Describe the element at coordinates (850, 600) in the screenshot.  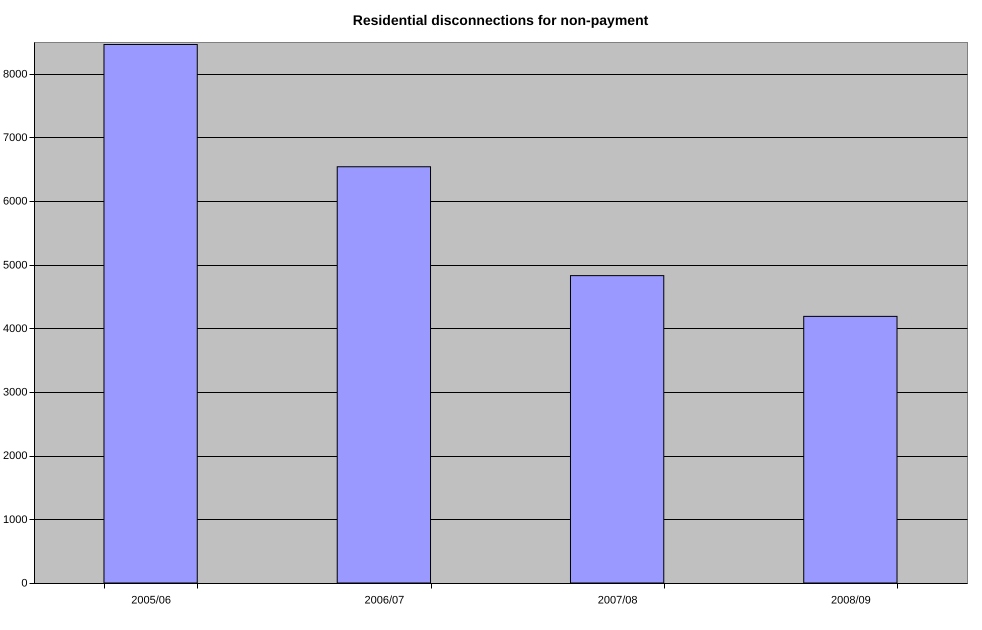
I see `x-tick-label: 2008/09` at that location.